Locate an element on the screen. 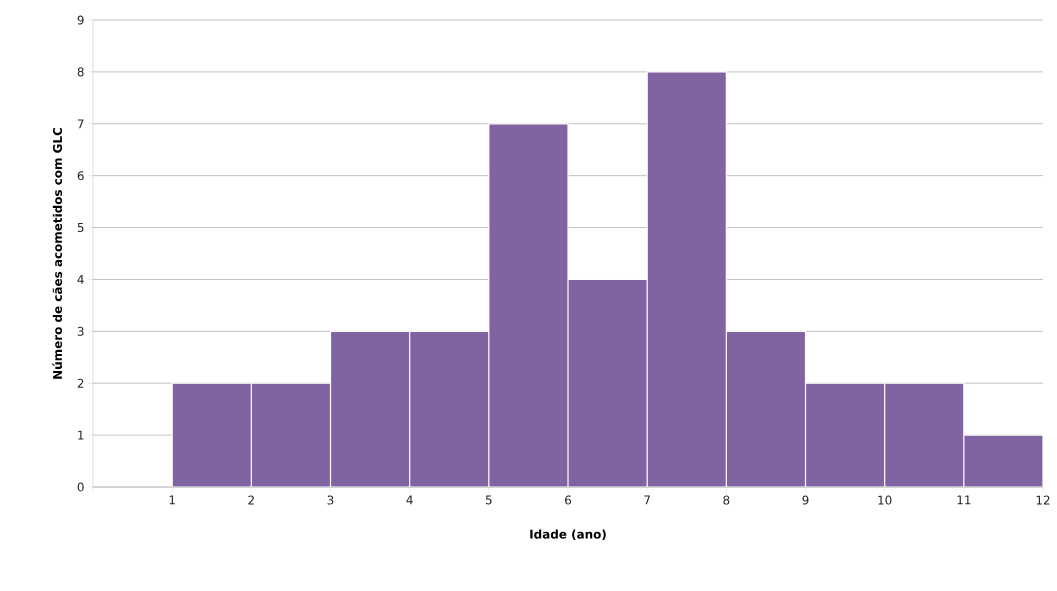 Image resolution: width=1057 pixels, height=591 pixels. x-tick-label: 12 is located at coordinates (1043, 500).